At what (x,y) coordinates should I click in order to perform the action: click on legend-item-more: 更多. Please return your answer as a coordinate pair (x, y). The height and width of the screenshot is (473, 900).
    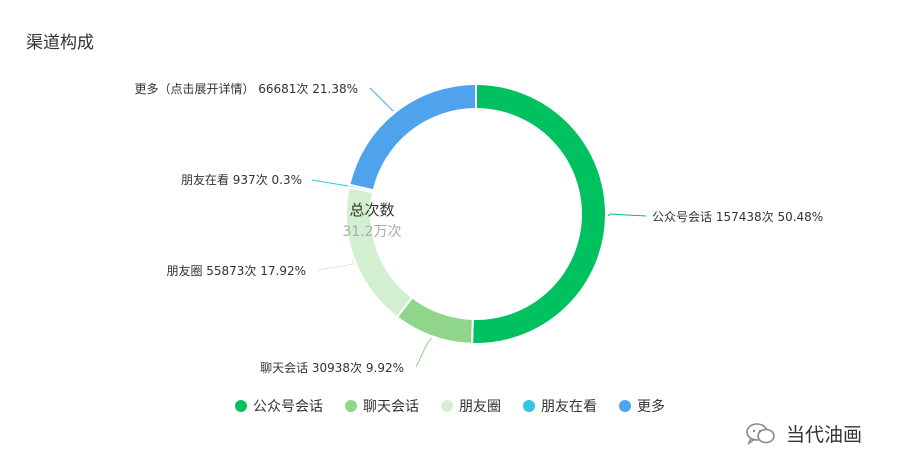
    Looking at the image, I should click on (642, 406).